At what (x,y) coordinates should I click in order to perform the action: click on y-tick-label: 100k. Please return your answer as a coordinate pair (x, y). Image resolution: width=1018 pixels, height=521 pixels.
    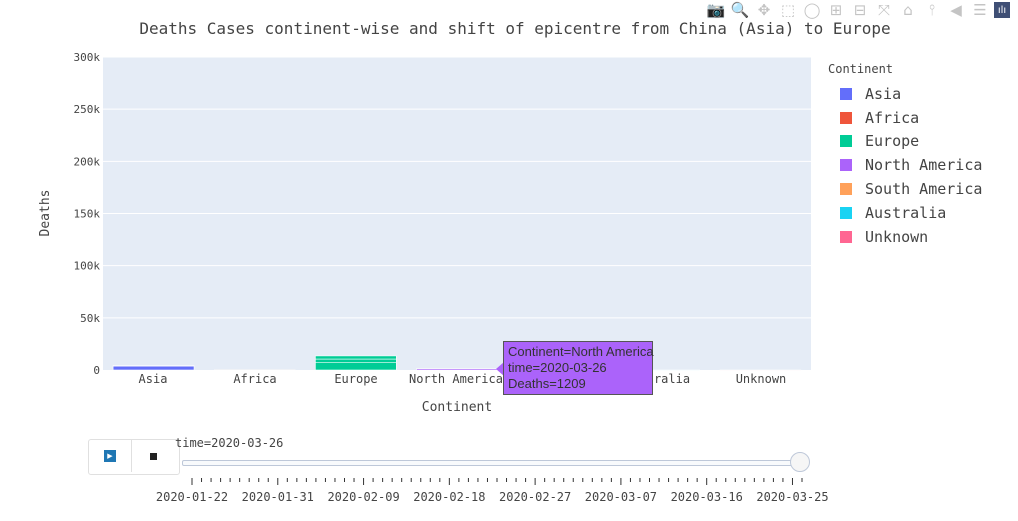
    Looking at the image, I should click on (87, 266).